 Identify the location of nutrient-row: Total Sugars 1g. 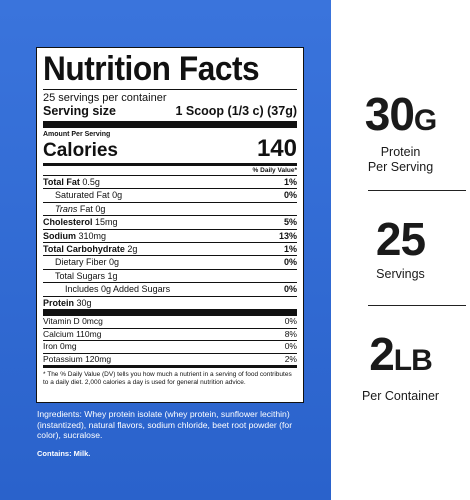
(170, 275).